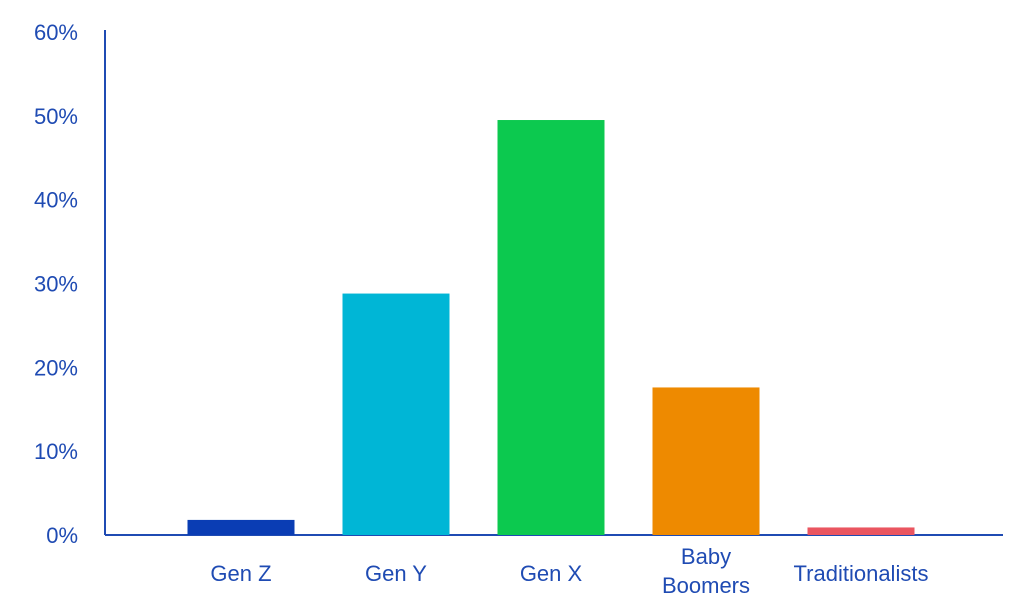 The image size is (1024, 610). I want to click on y-axis-ticks: 0% 10% 20% 30% 40% 50% 60%, so click(56, 284).